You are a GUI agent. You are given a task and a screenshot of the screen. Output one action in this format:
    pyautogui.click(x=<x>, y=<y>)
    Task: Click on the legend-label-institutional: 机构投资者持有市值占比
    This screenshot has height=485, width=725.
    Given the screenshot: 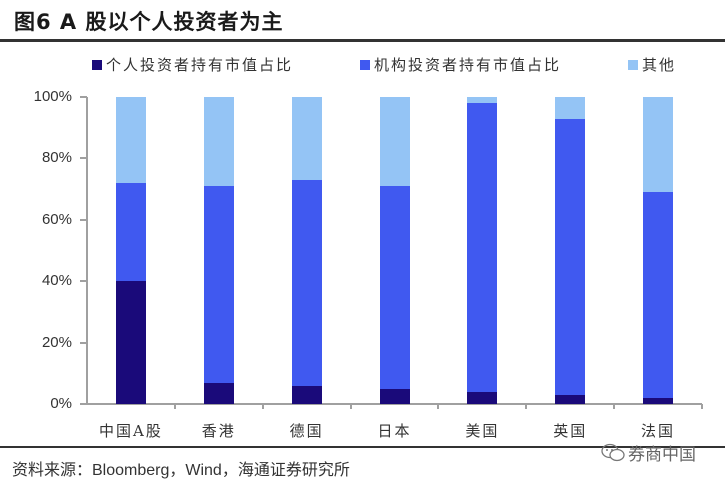 What is the action you would take?
    pyautogui.click(x=468, y=65)
    